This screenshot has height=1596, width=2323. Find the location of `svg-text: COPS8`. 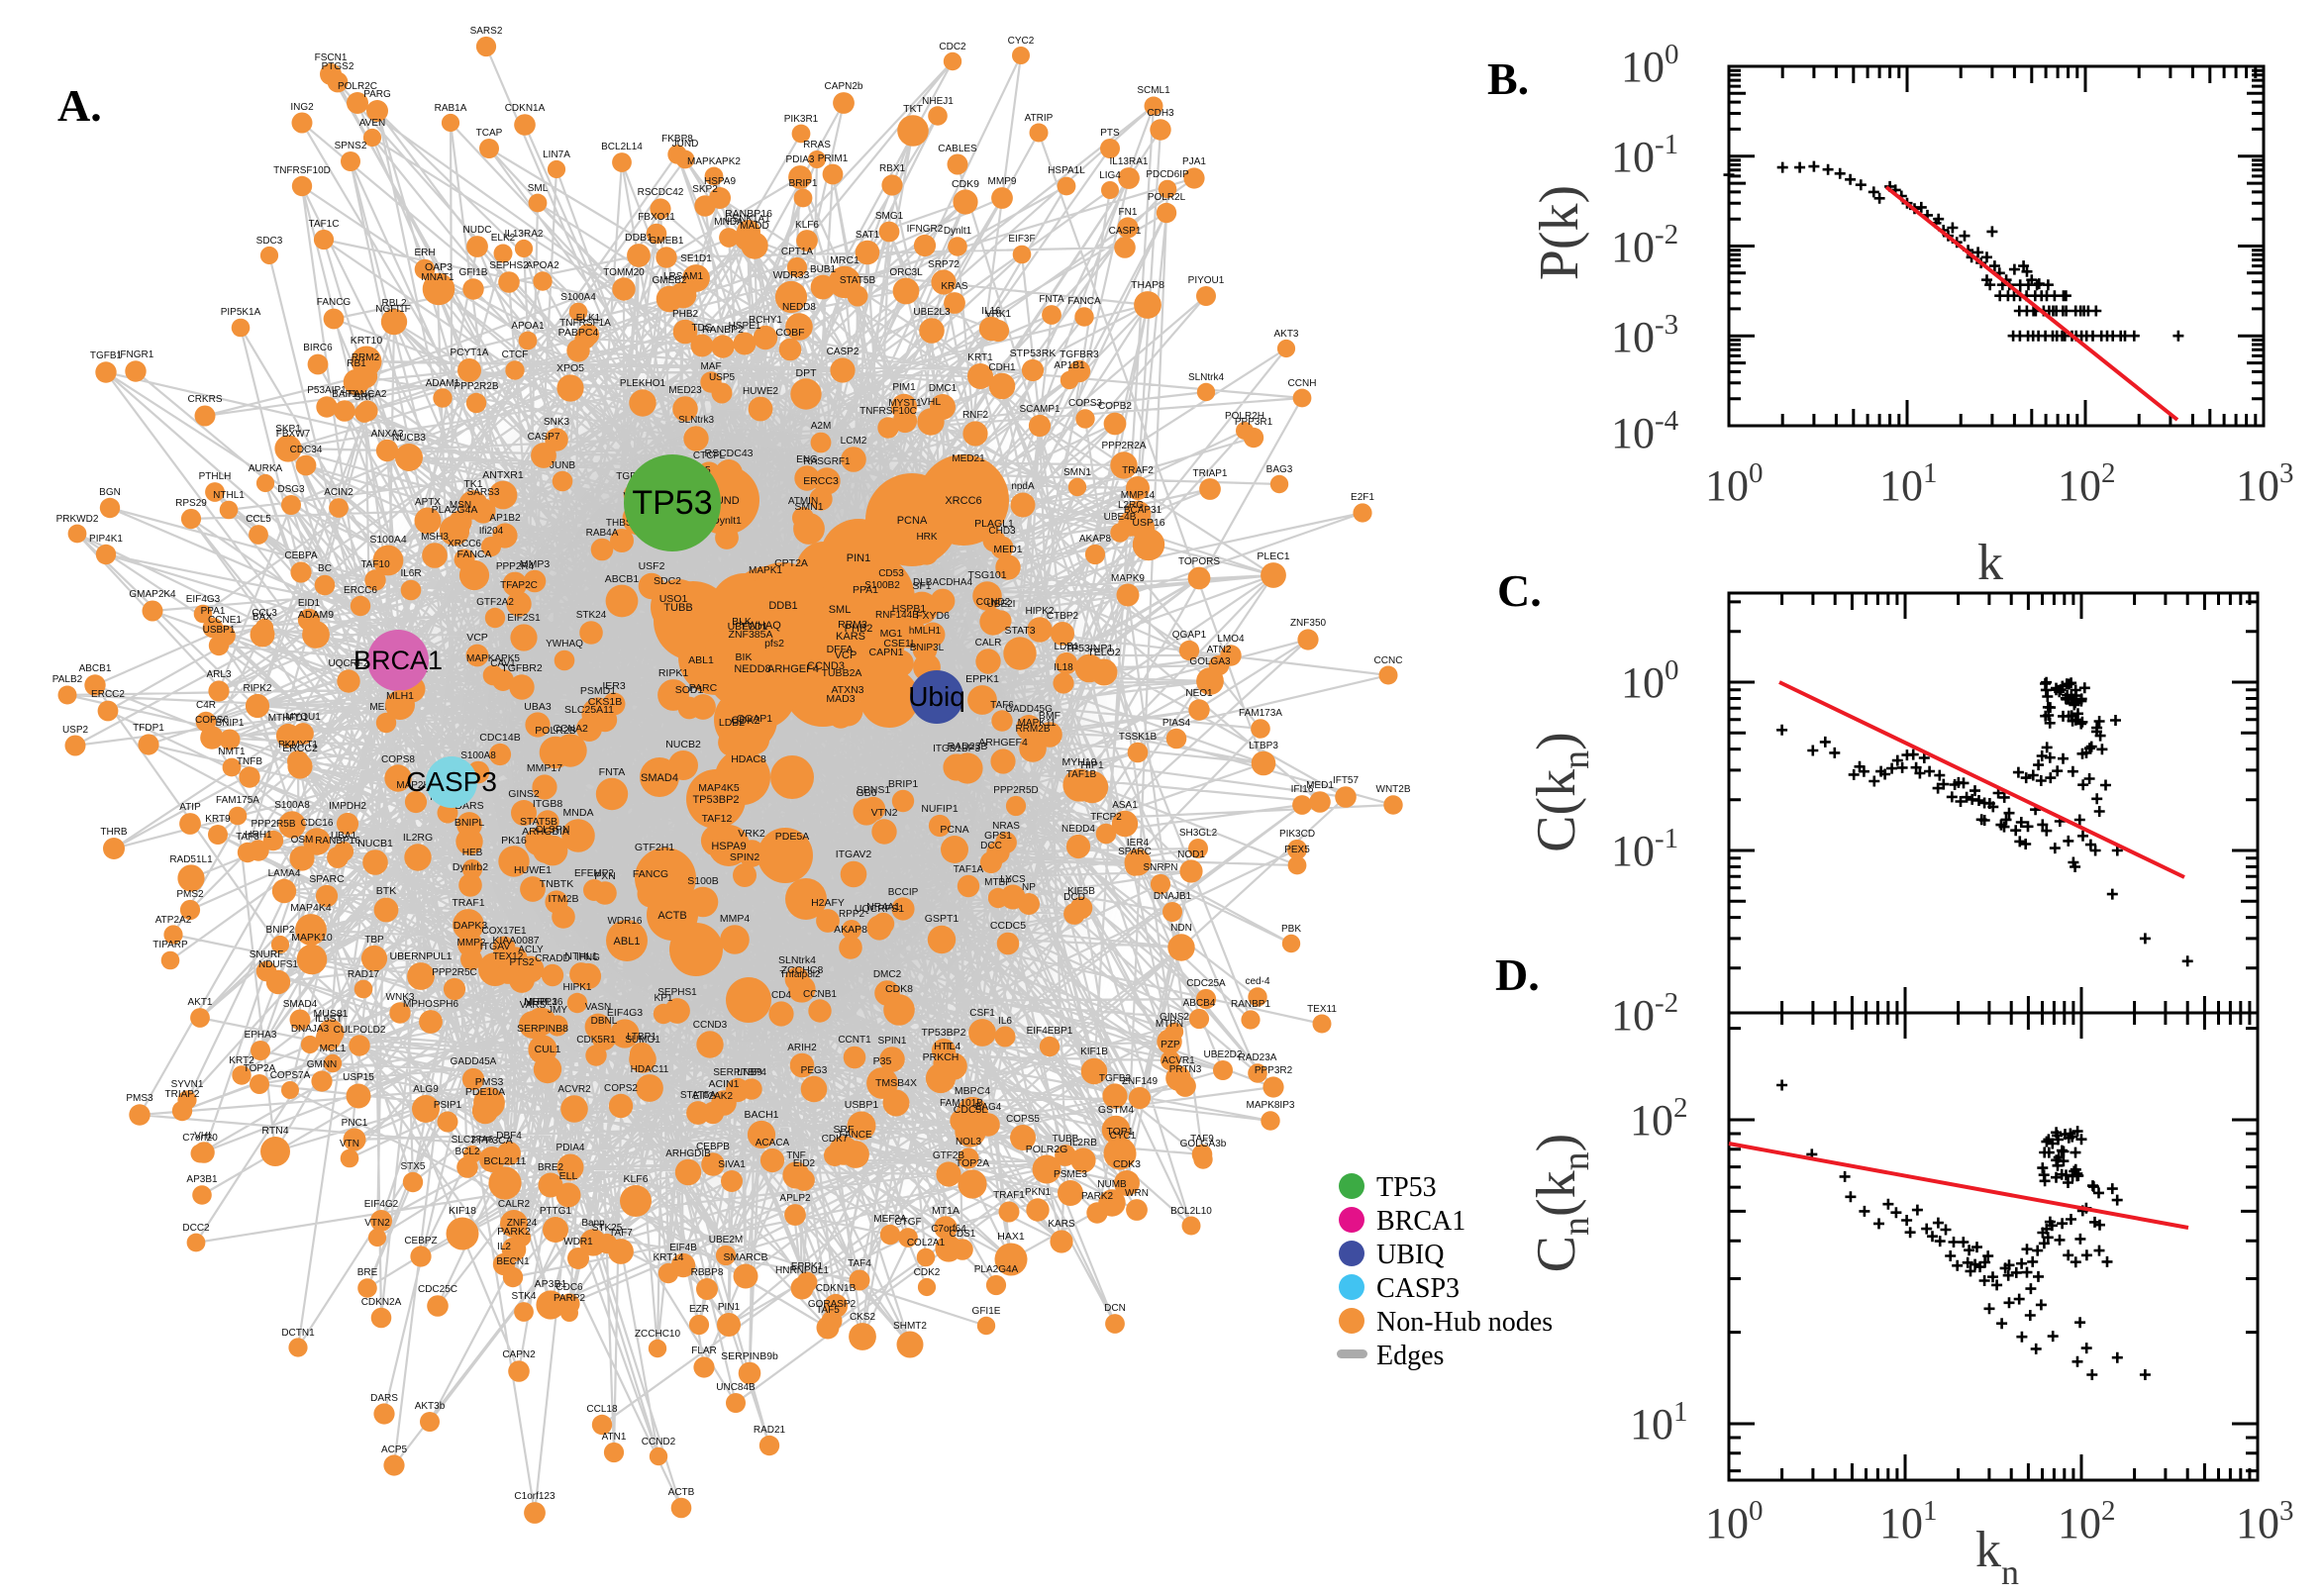

svg-text: COPS8 is located at coordinates (398, 760).